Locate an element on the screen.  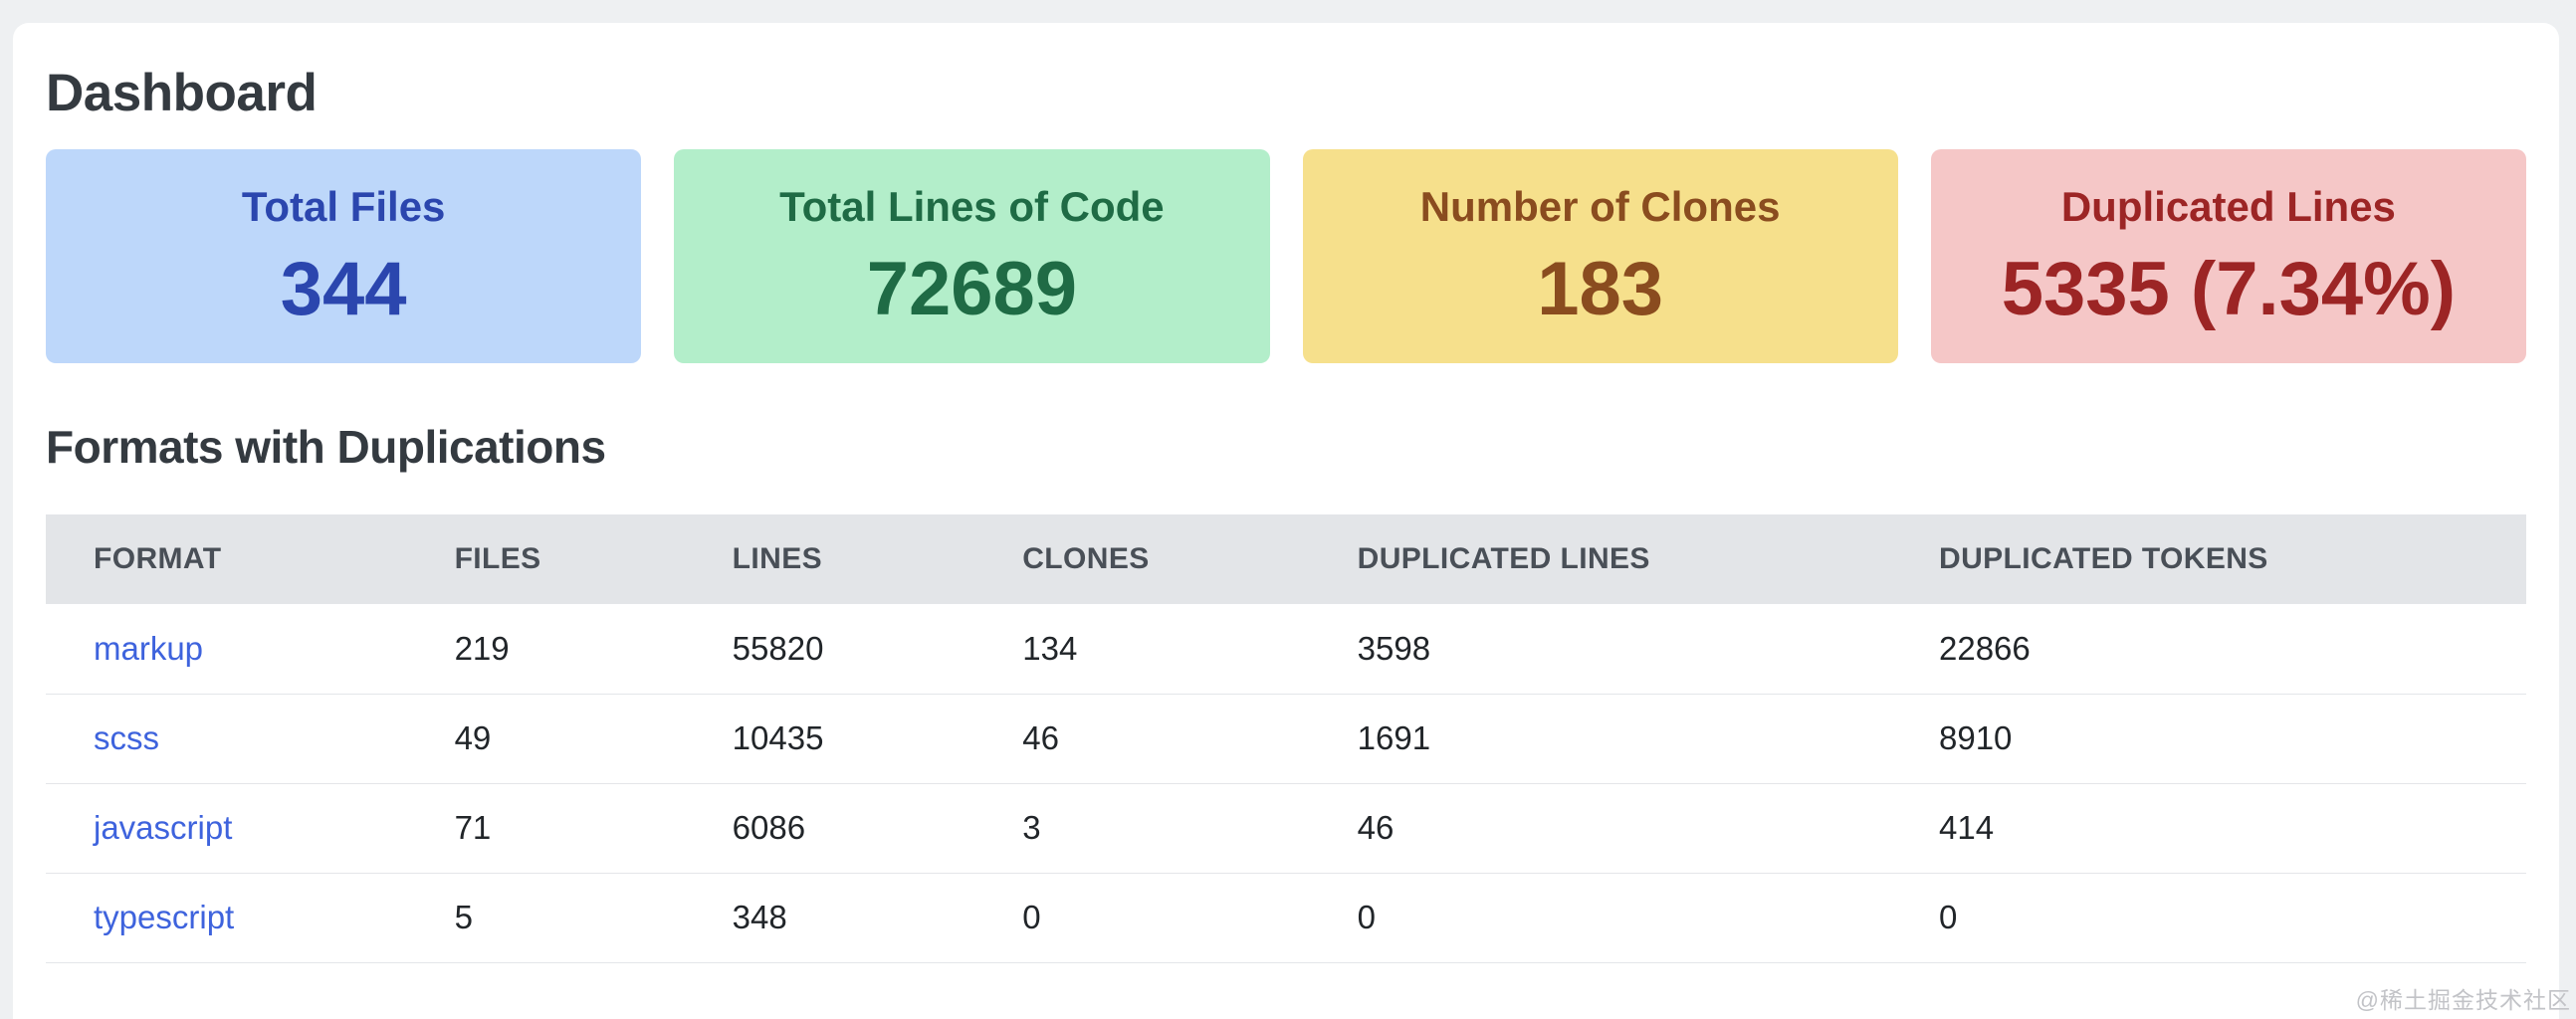
table-row: markup 219 55820 134 3598 22866 is located at coordinates (1286, 649).